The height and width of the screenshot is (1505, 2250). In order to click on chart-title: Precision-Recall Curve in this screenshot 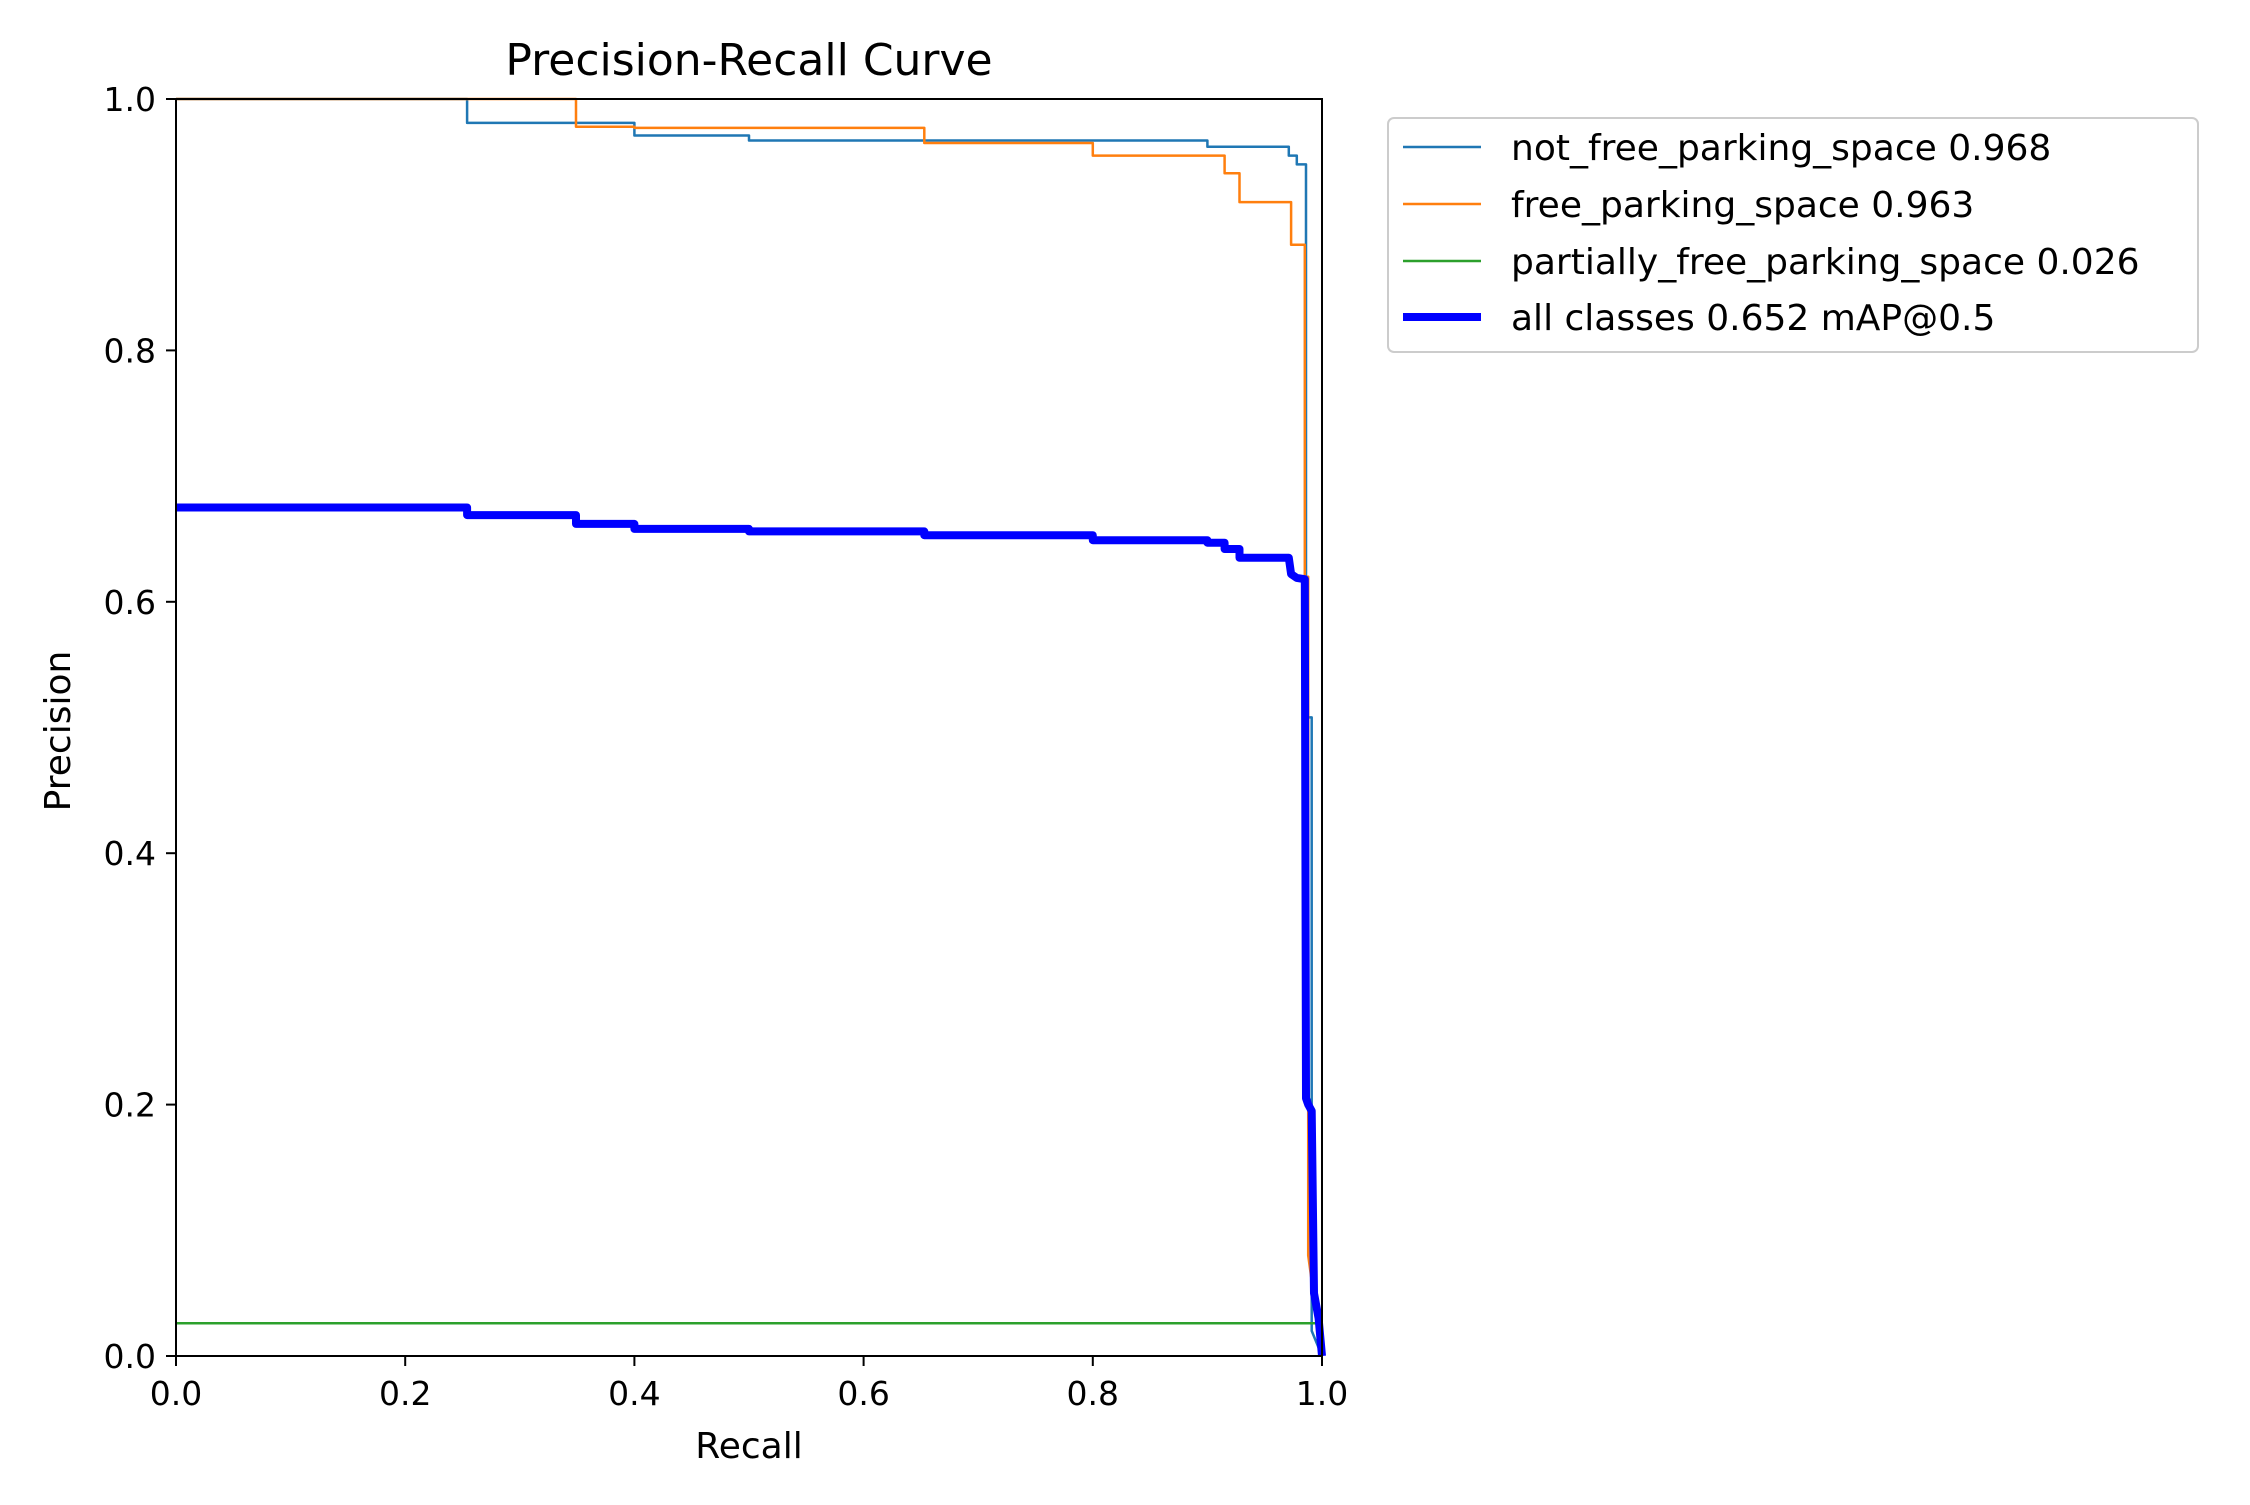, I will do `click(748, 60)`.